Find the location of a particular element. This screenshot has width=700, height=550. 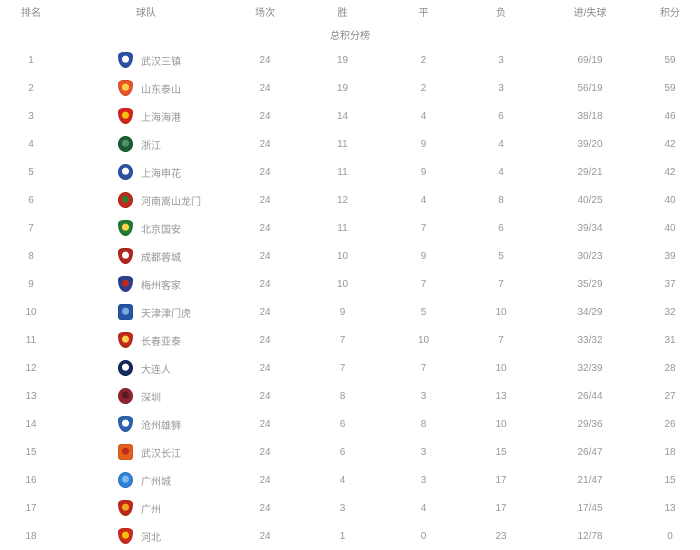

team-name: 广州 is located at coordinates (151, 510).